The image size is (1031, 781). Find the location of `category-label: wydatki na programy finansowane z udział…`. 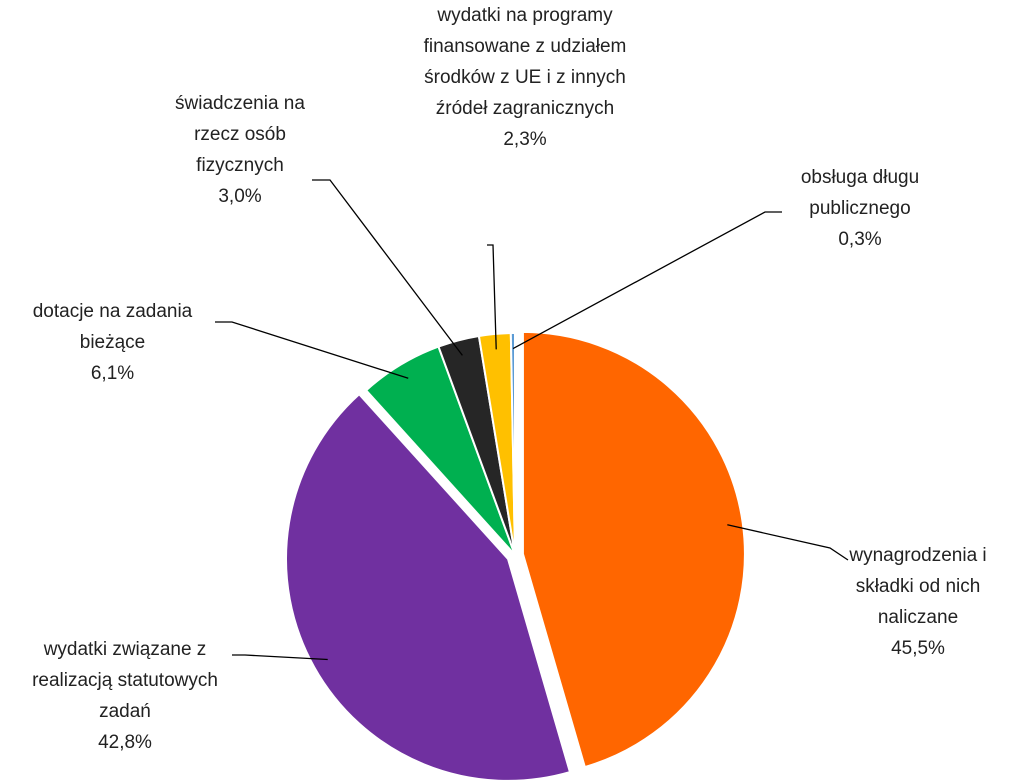

category-label: wydatki na programy finansowane z udział… is located at coordinates (525, 62).